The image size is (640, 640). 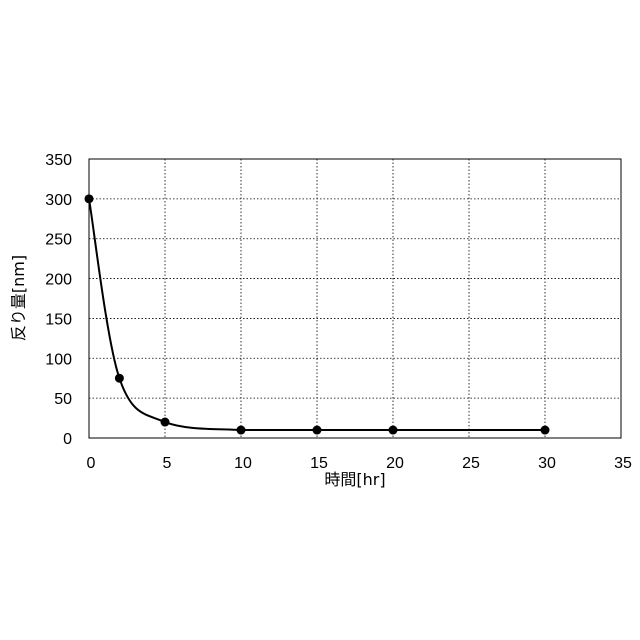 I want to click on x-tick-label: 30, so click(x=547, y=463).